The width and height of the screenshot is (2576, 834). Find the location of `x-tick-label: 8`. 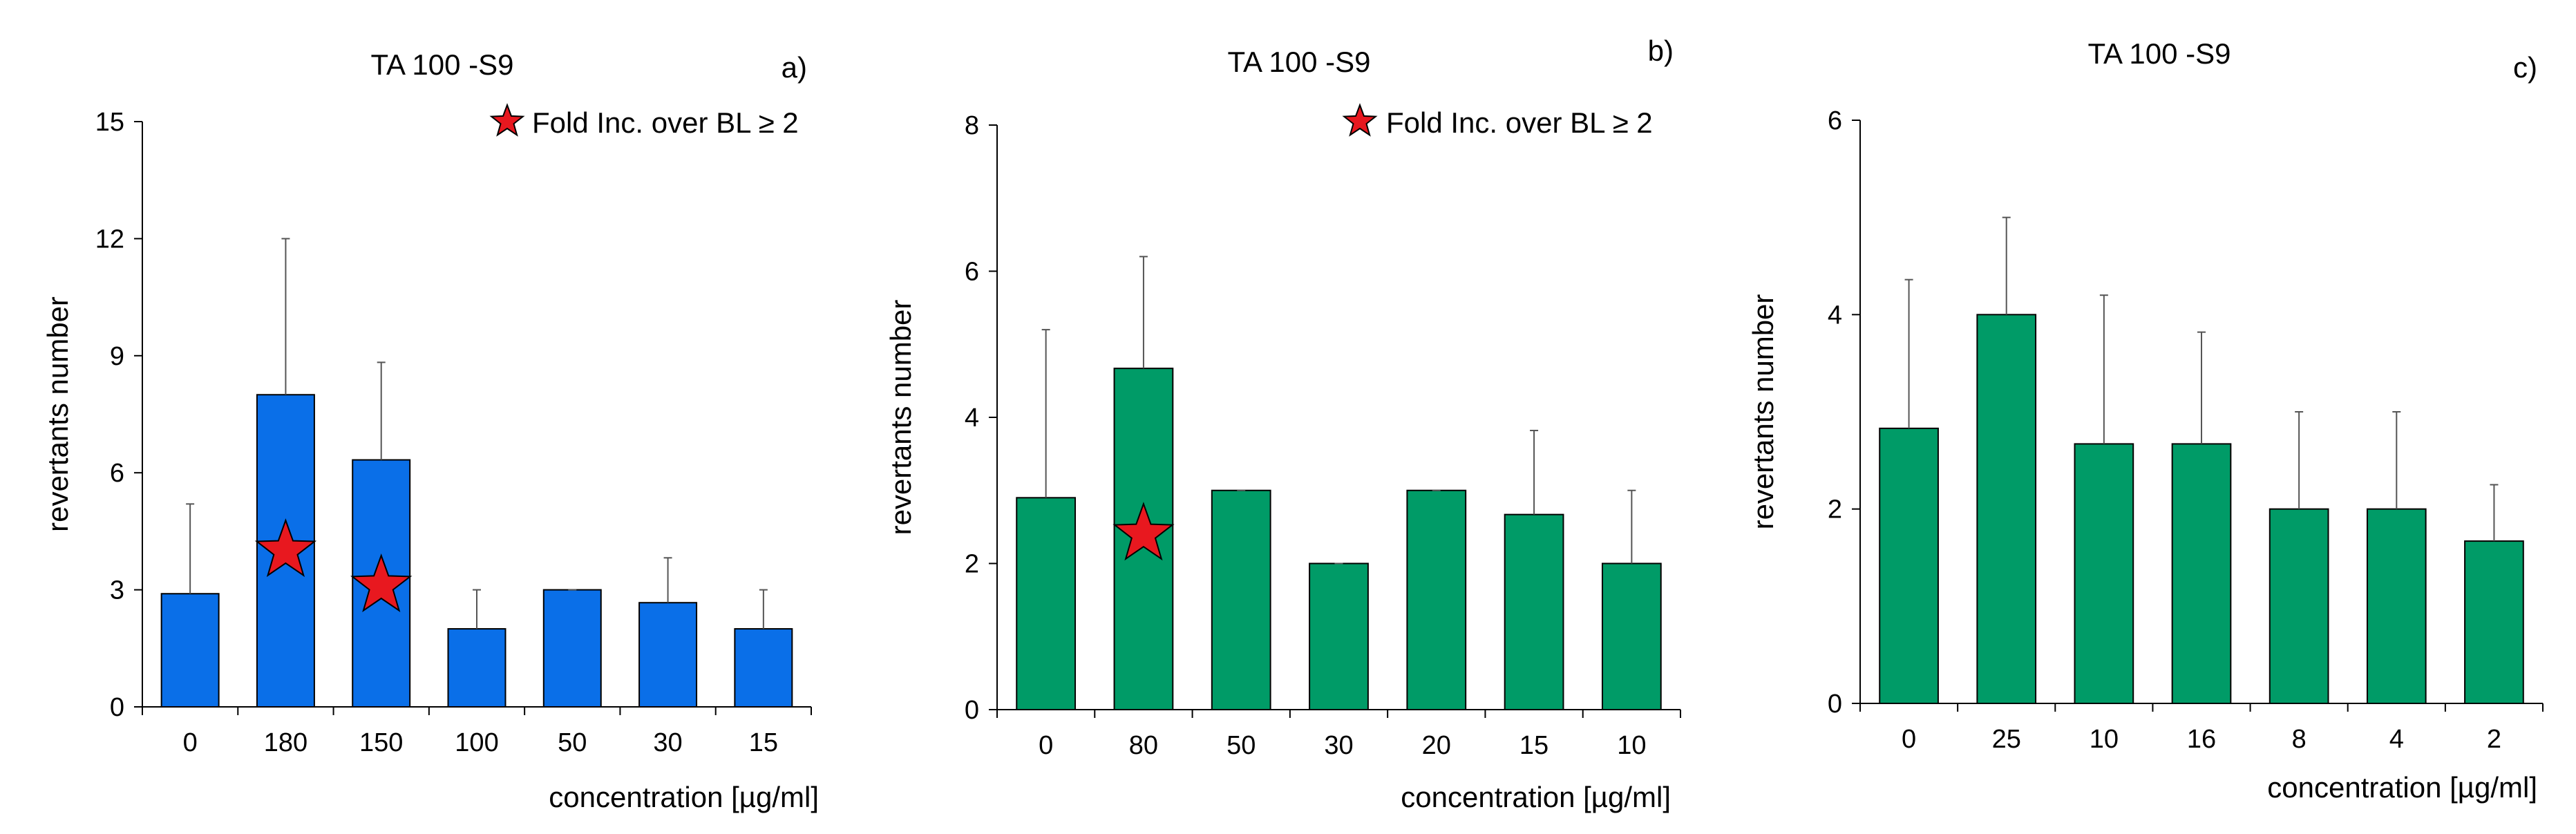

x-tick-label: 8 is located at coordinates (2299, 739).